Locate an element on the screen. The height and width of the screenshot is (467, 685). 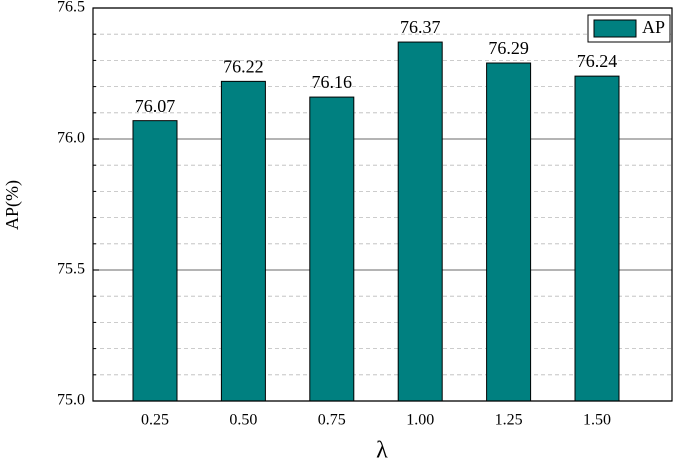
x-tick-label: 0.50 is located at coordinates (243, 420).